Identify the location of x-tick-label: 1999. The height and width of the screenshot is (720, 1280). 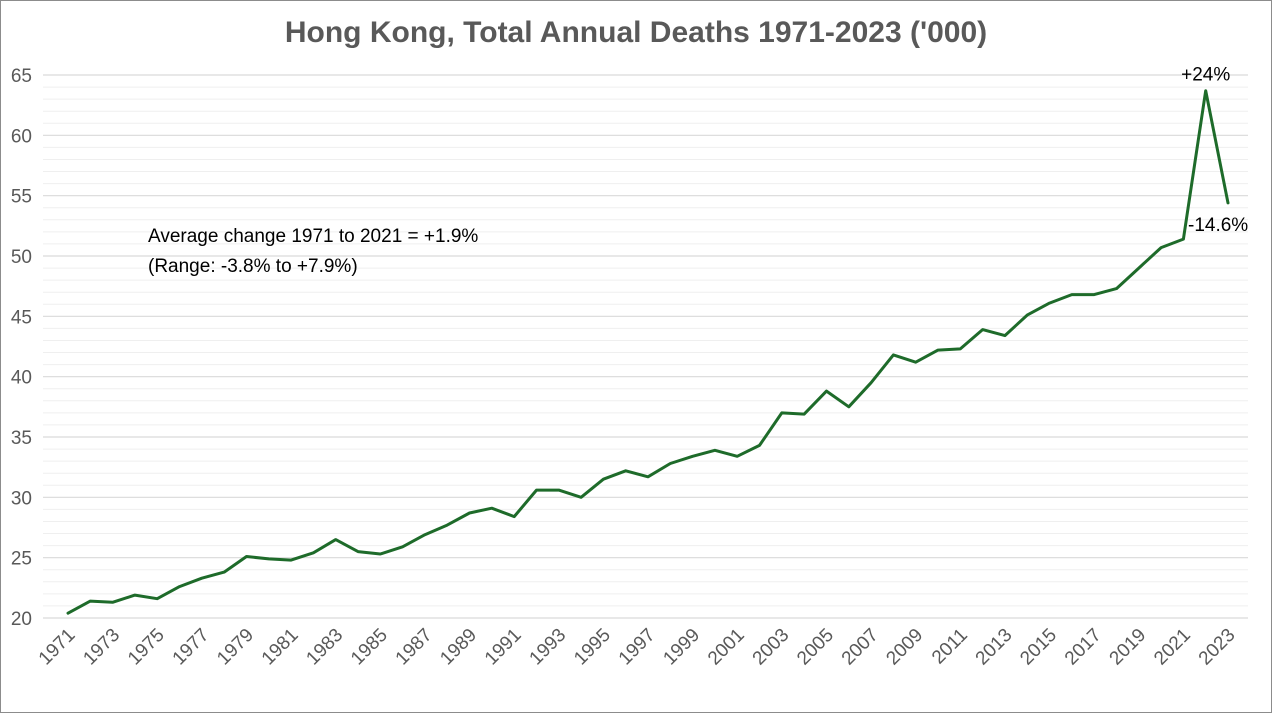
(681, 647).